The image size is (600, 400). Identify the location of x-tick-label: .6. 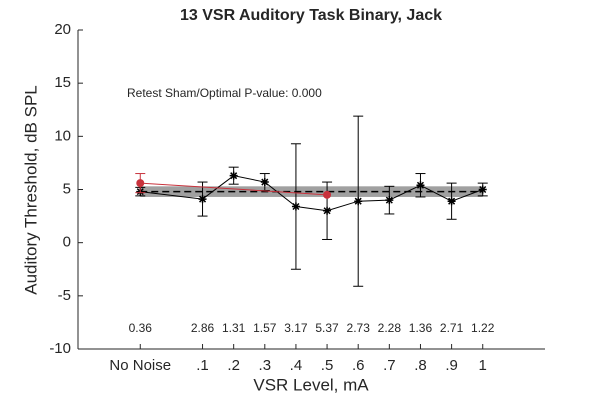
(358, 365).